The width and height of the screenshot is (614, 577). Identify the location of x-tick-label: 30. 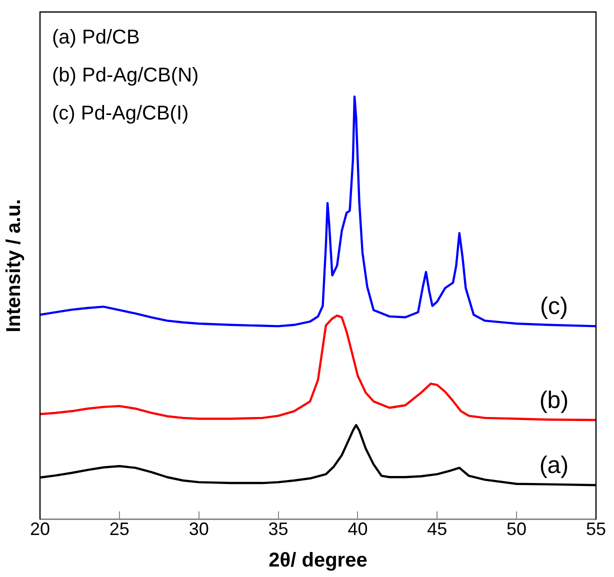
(198, 529).